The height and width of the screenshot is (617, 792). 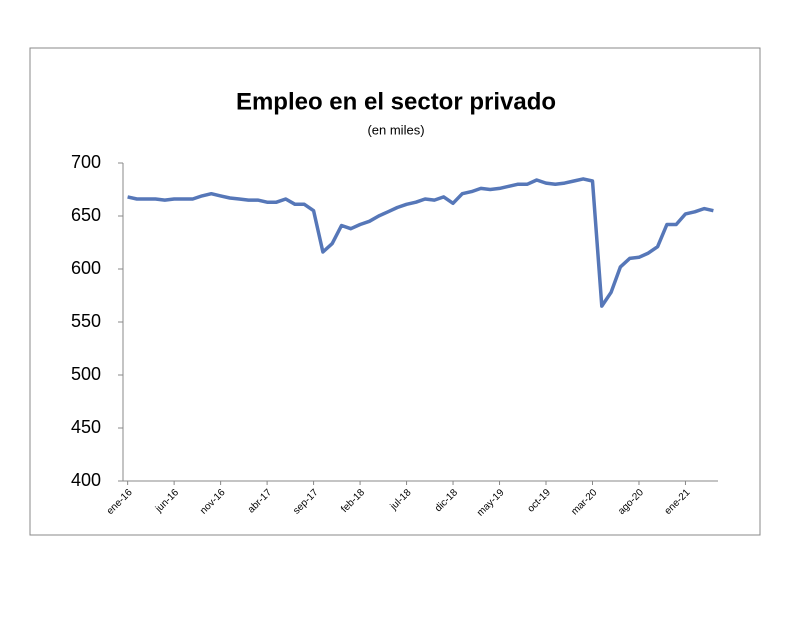 I want to click on y-tick-label: 500, so click(x=86, y=374).